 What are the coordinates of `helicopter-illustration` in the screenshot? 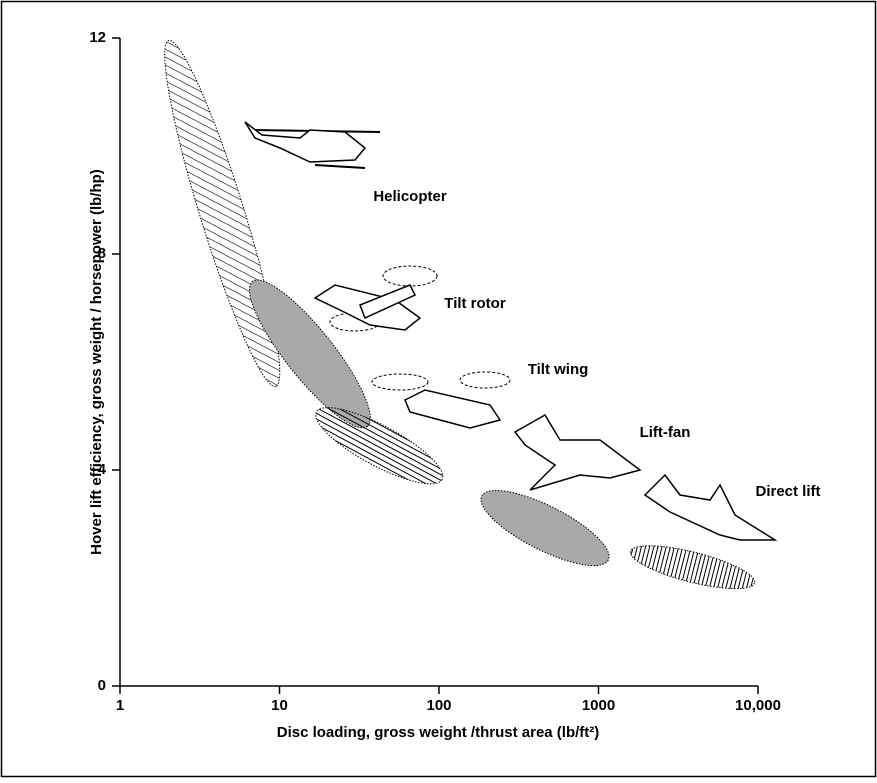 It's located at (312, 145).